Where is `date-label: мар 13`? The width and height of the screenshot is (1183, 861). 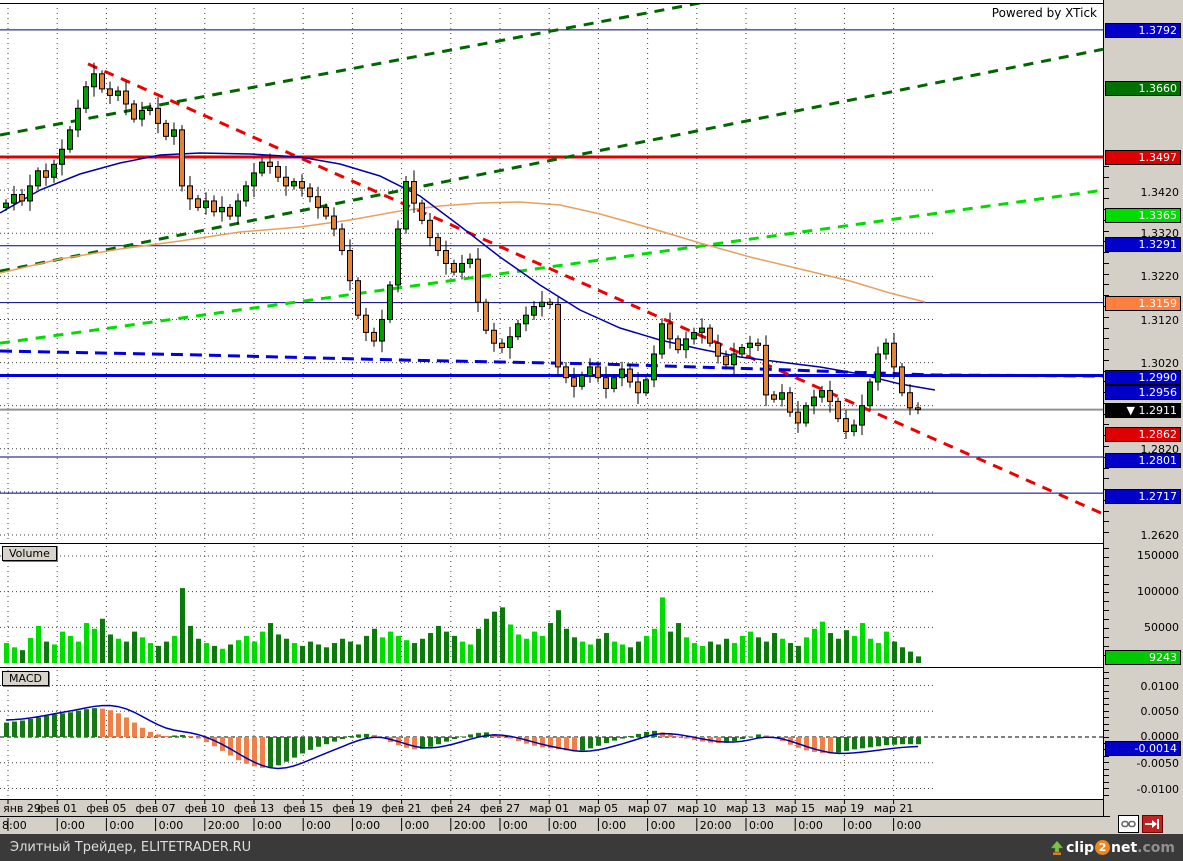
date-label: мар 13 is located at coordinates (746, 808).